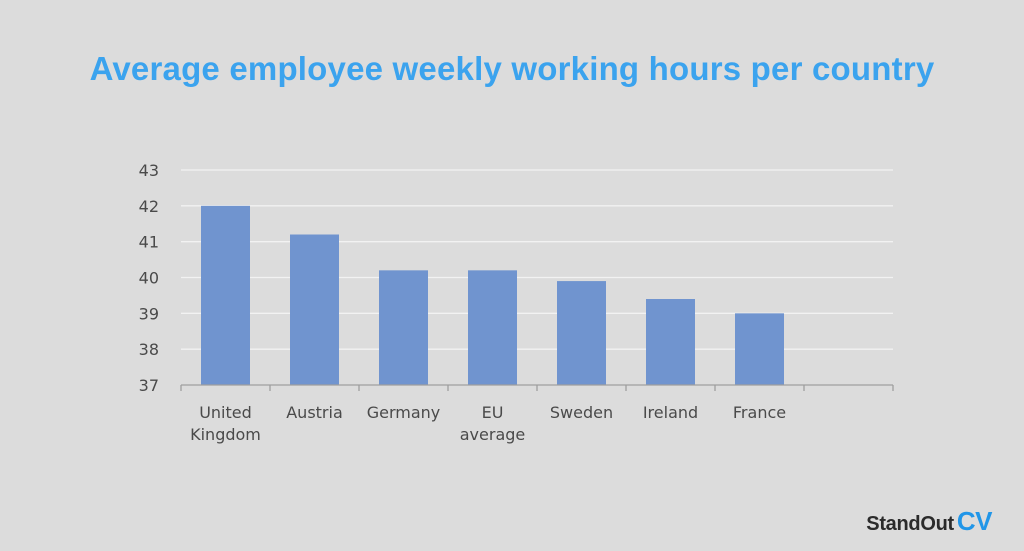  What do you see at coordinates (149, 349) in the screenshot?
I see `y-tick-label: 38` at bounding box center [149, 349].